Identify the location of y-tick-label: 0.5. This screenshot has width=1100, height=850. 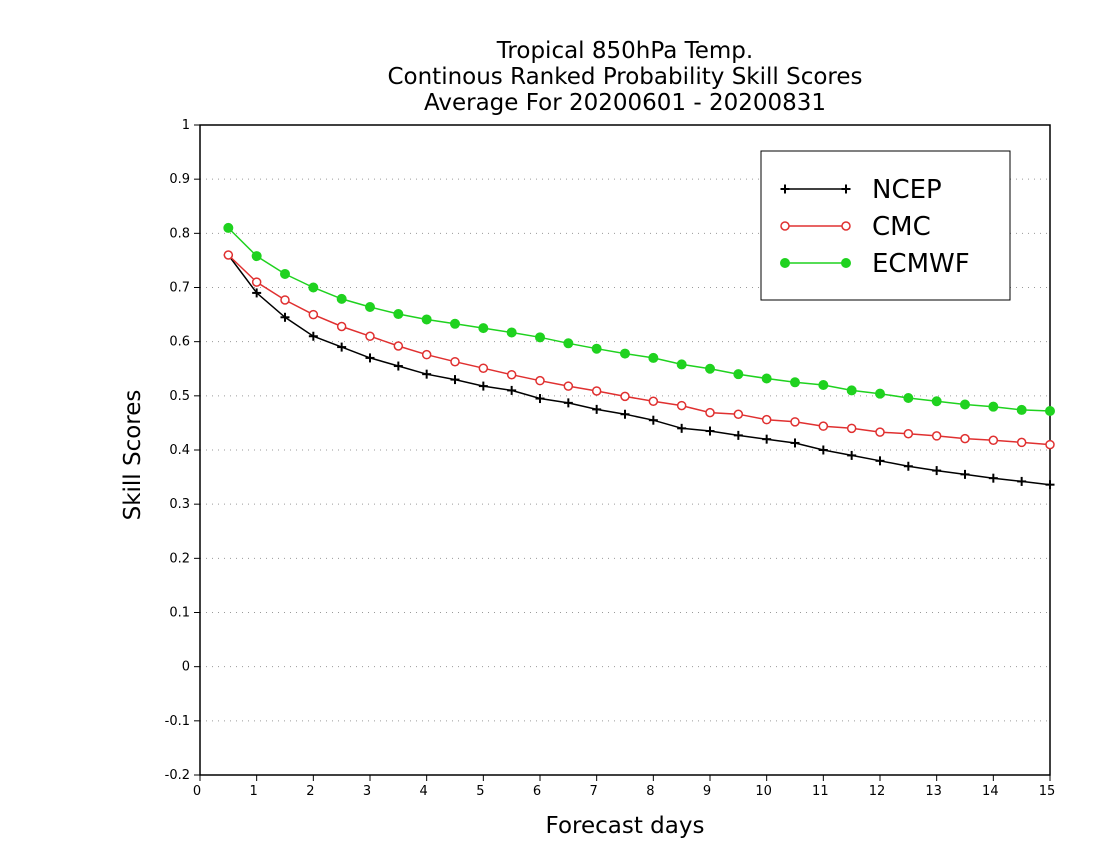
(179, 396).